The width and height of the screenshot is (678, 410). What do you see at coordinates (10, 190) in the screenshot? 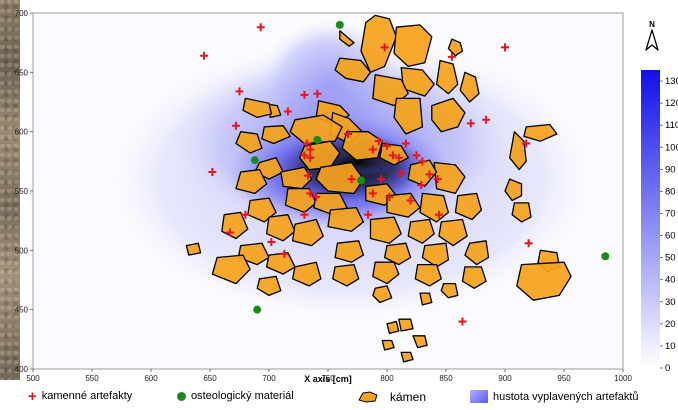
I see `photo-background-strip` at bounding box center [10, 190].